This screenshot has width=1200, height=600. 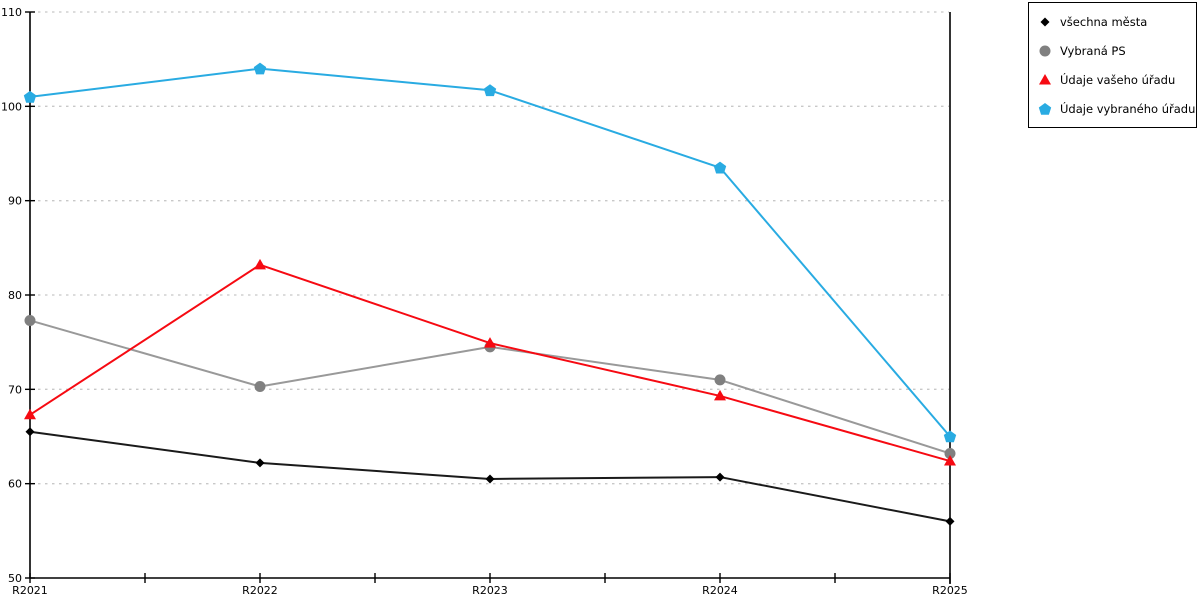 What do you see at coordinates (1118, 79) in the screenshot?
I see `legend-label: Údaje vašeho úřadu` at bounding box center [1118, 79].